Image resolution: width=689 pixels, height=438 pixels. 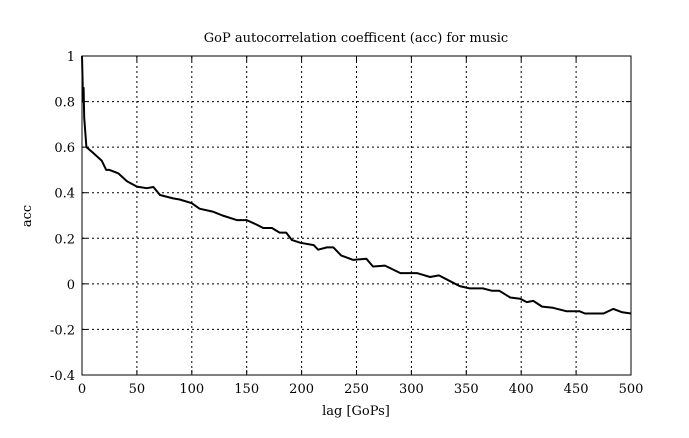 What do you see at coordinates (62, 330) in the screenshot?
I see `y-tick-label: -0.2` at bounding box center [62, 330].